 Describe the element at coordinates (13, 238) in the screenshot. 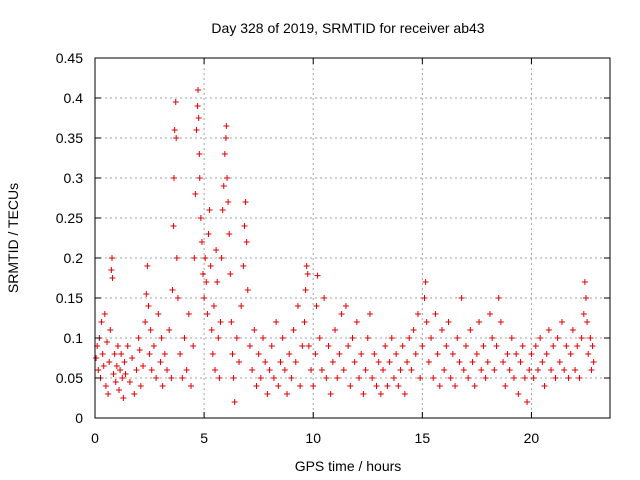

I see `y-axis-label: SRMTID / TECUs` at that location.